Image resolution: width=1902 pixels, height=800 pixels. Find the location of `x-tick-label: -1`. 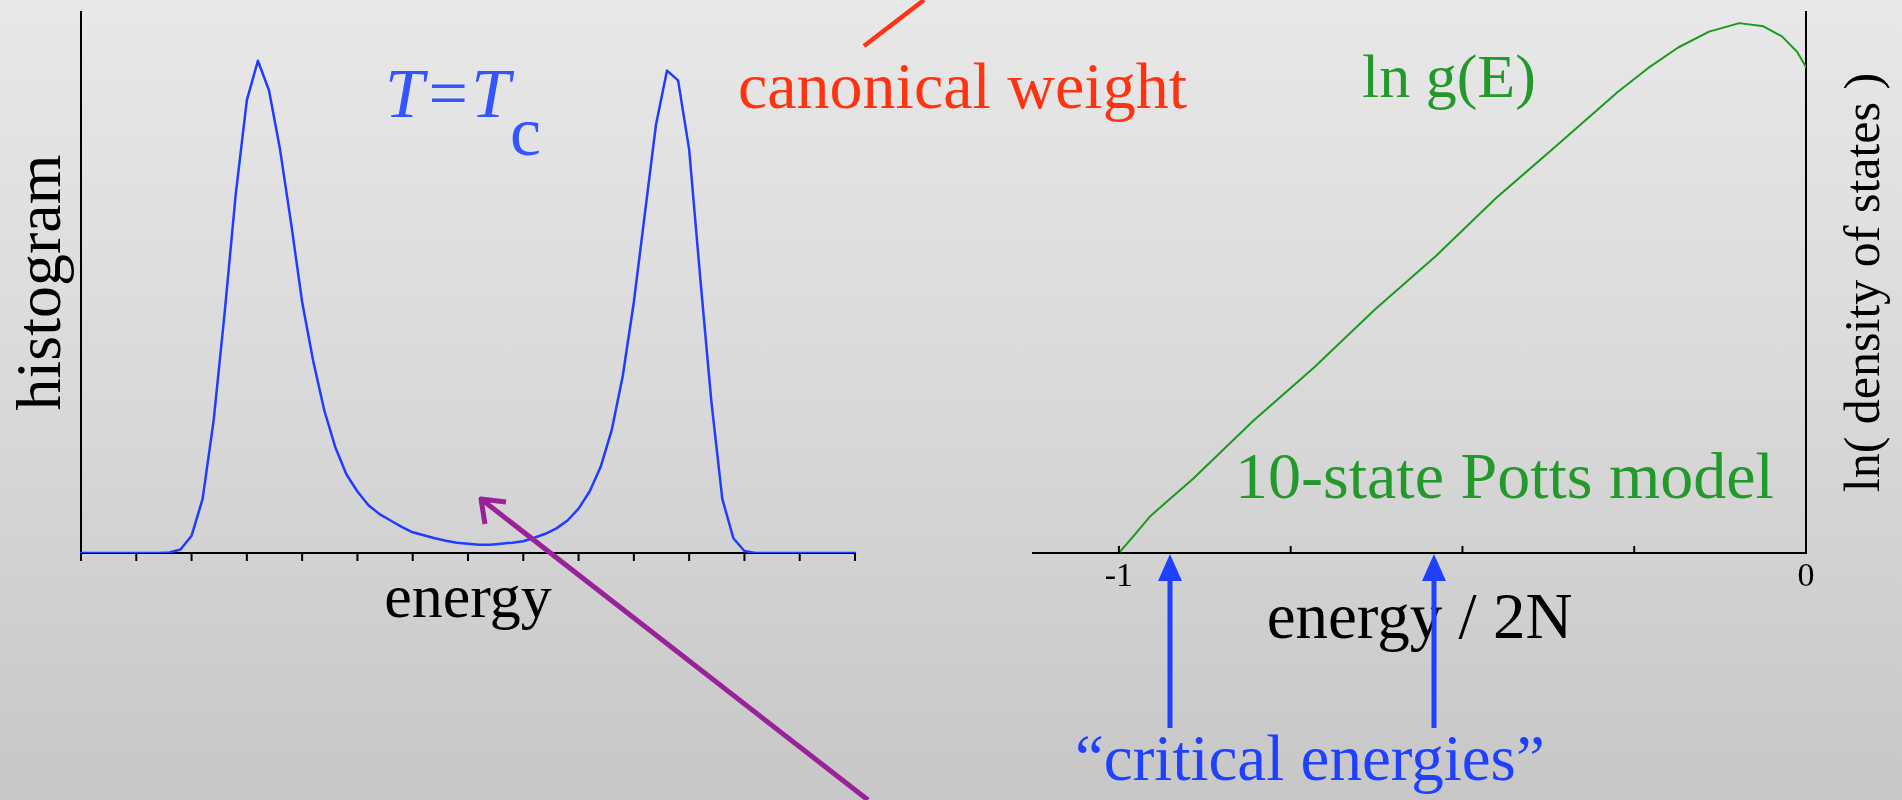

x-tick-label: -1 is located at coordinates (1119, 574).